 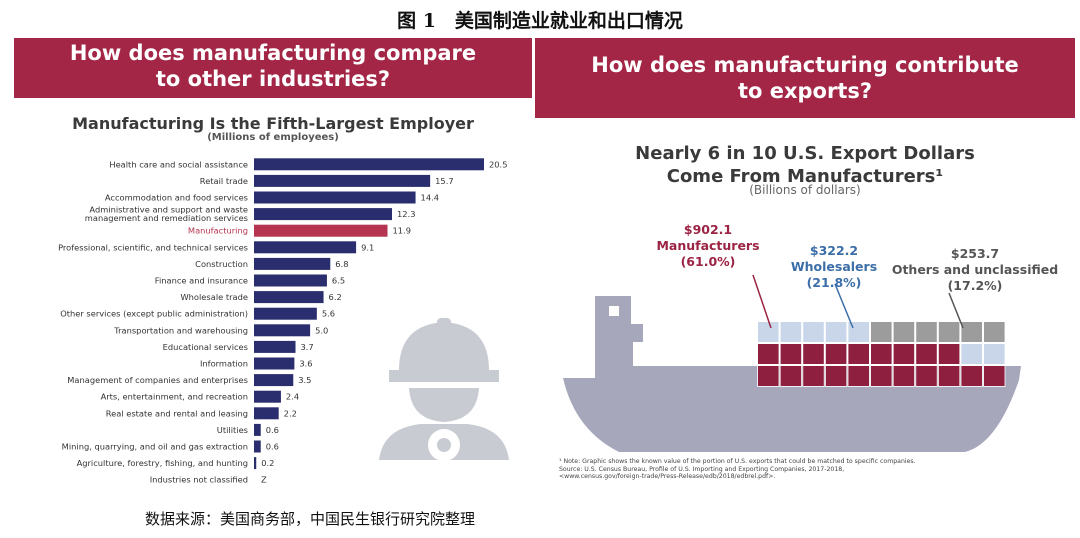 I want to click on category-label-industries-not-classified: Industries not classified, so click(x=199, y=480).